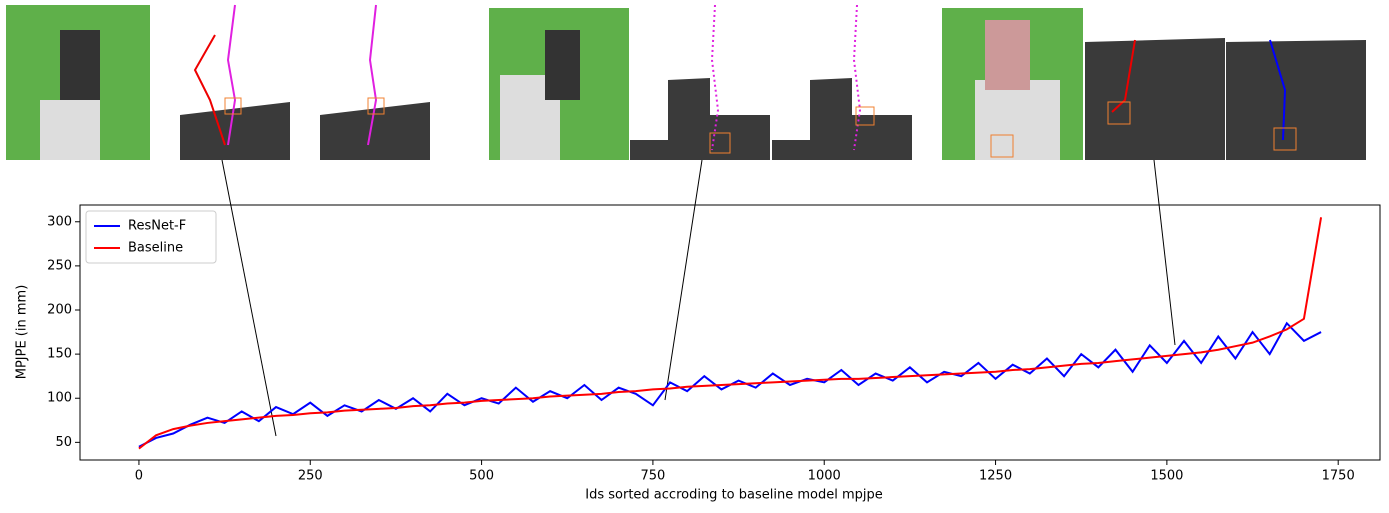 The height and width of the screenshot is (513, 1389). Describe the element at coordinates (59, 221) in the screenshot. I see `y-tick-label: 300` at that location.